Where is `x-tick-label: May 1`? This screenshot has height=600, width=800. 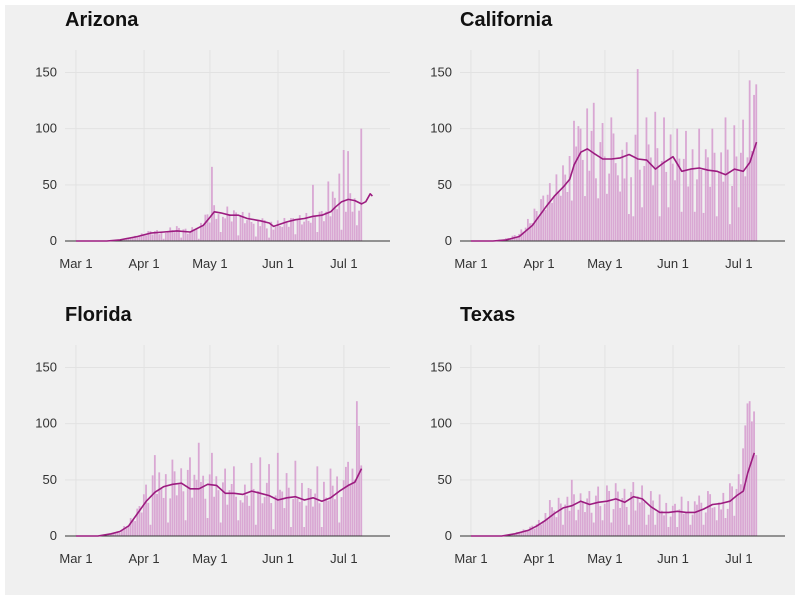 x-tick-label: May 1 is located at coordinates (604, 263).